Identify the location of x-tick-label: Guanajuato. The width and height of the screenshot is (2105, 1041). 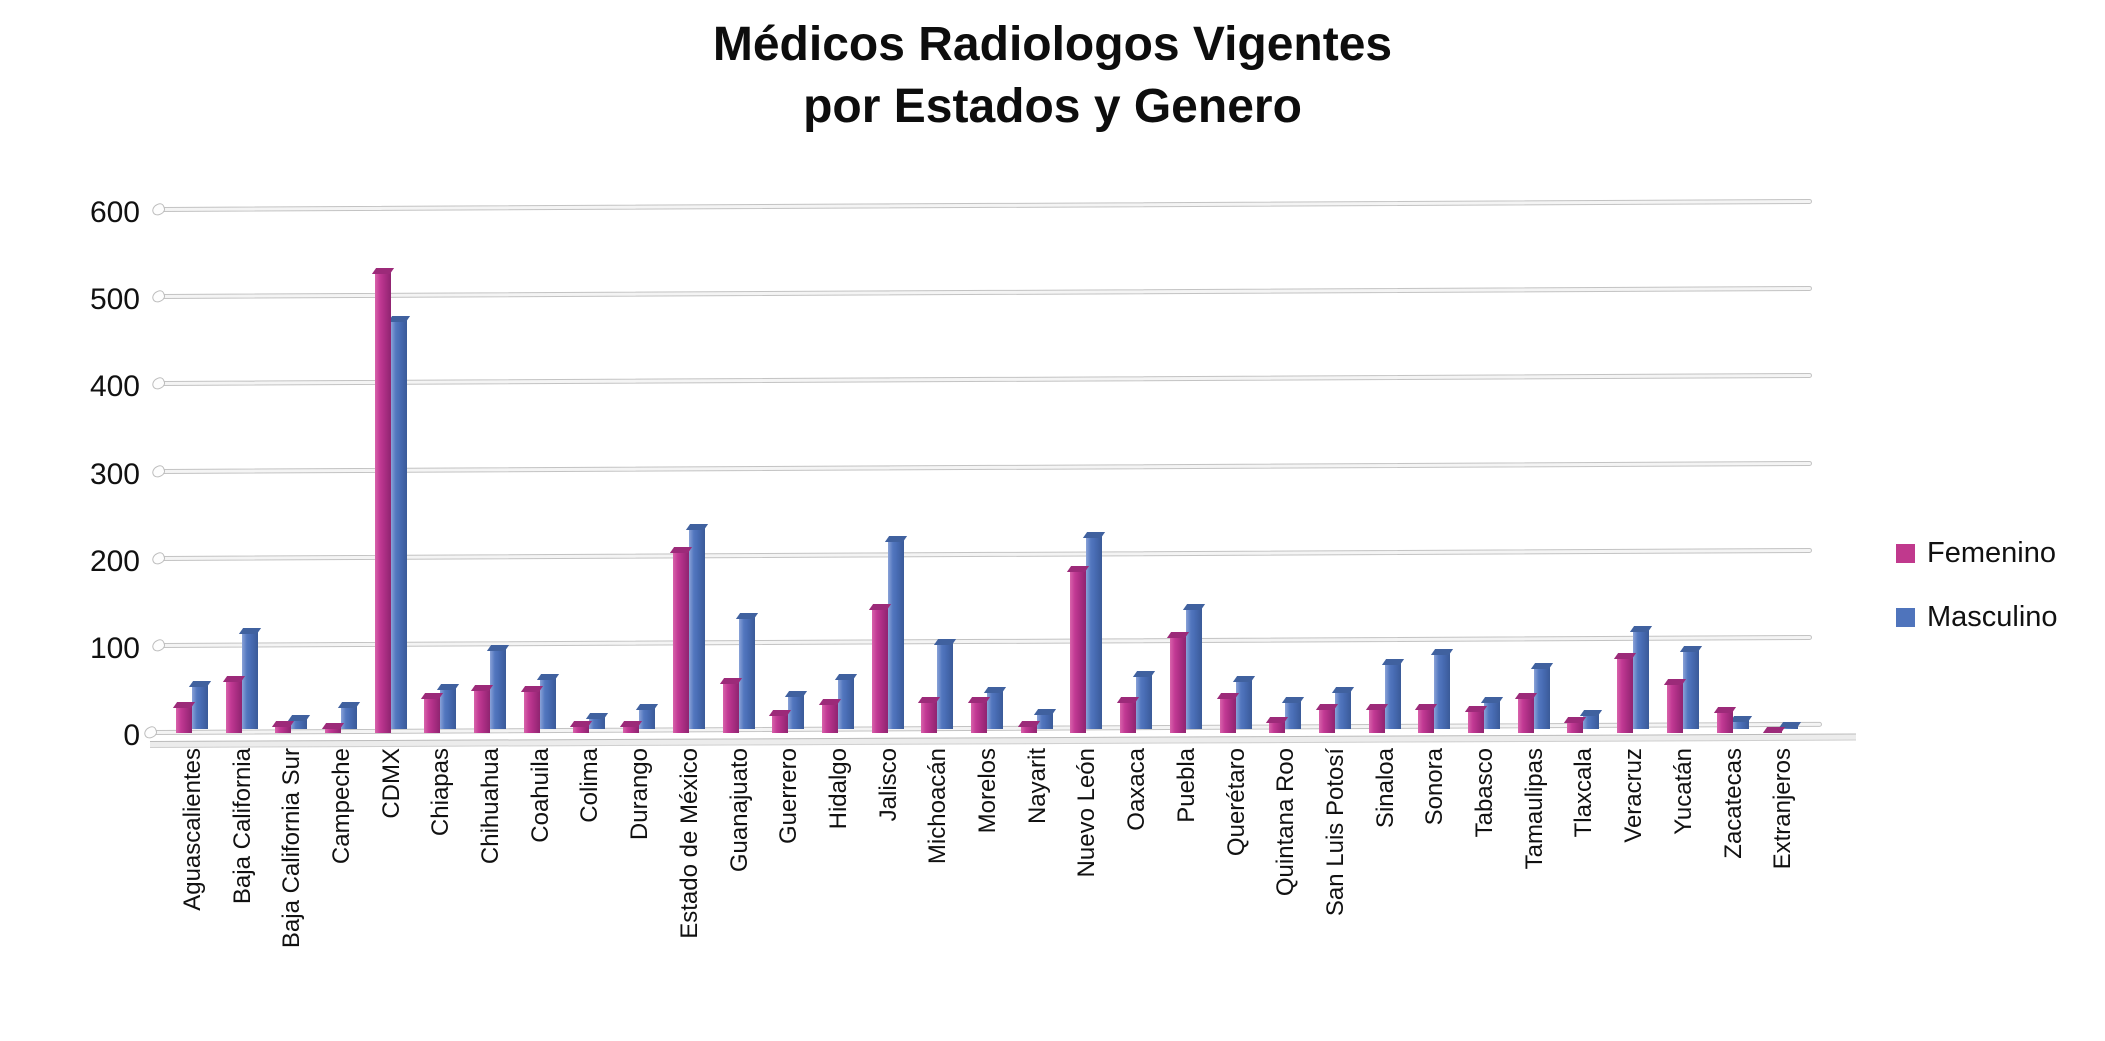
(739, 810).